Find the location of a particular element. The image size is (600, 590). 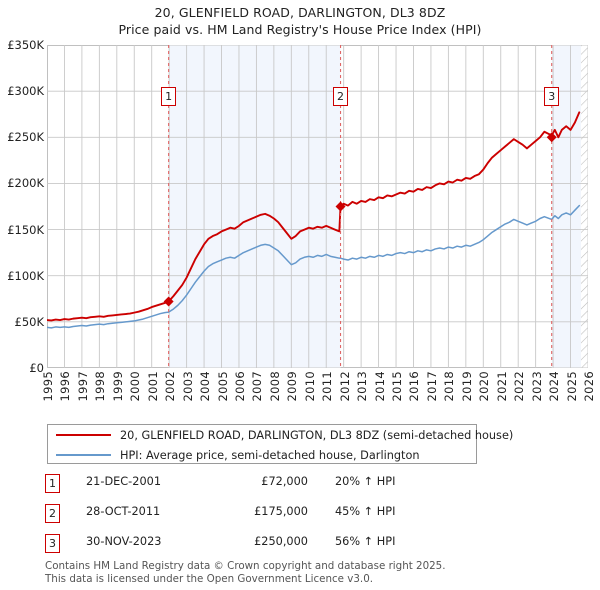

x-tick-label: 2024 is located at coordinates (554, 386).